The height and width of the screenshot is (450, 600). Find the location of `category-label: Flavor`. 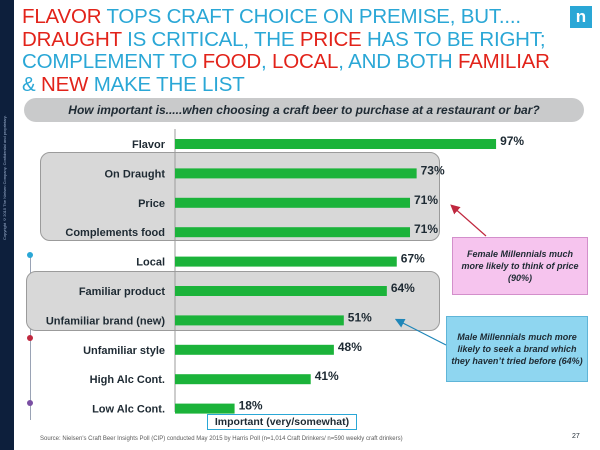

category-label: Flavor is located at coordinates (149, 145).